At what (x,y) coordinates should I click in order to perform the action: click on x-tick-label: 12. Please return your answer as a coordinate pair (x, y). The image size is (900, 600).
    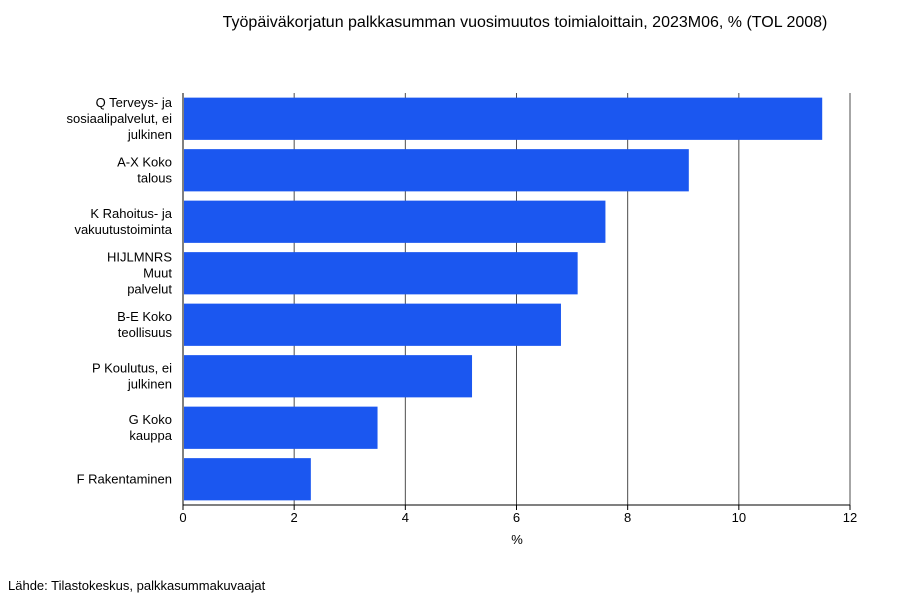
    Looking at the image, I should click on (850, 517).